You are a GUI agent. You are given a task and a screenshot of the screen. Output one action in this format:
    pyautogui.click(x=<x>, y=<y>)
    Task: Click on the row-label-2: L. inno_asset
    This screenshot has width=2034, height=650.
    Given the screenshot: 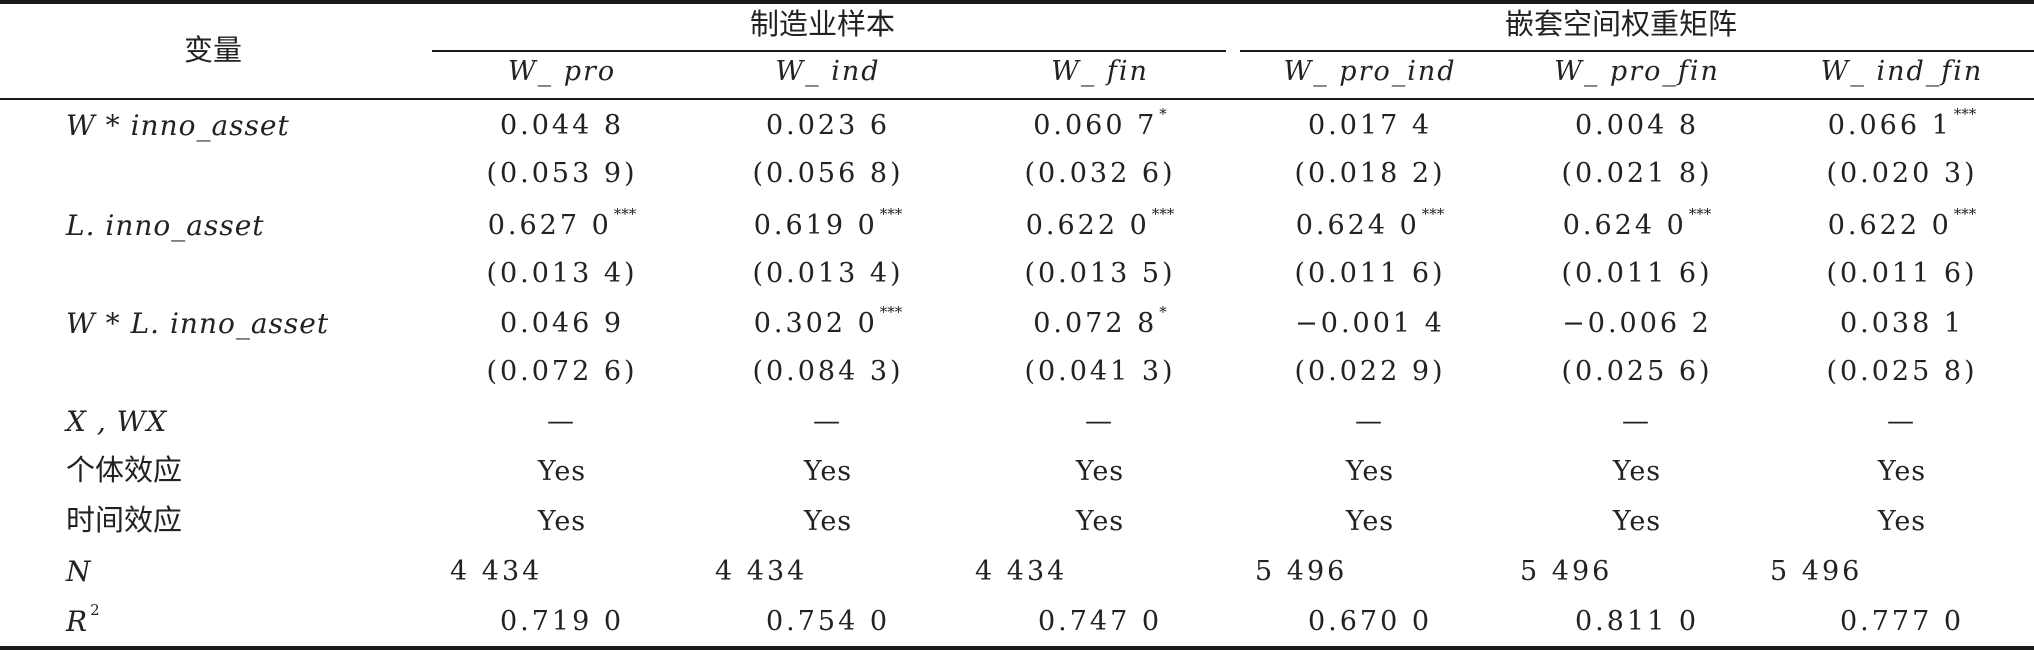 What is the action you would take?
    pyautogui.click(x=165, y=226)
    